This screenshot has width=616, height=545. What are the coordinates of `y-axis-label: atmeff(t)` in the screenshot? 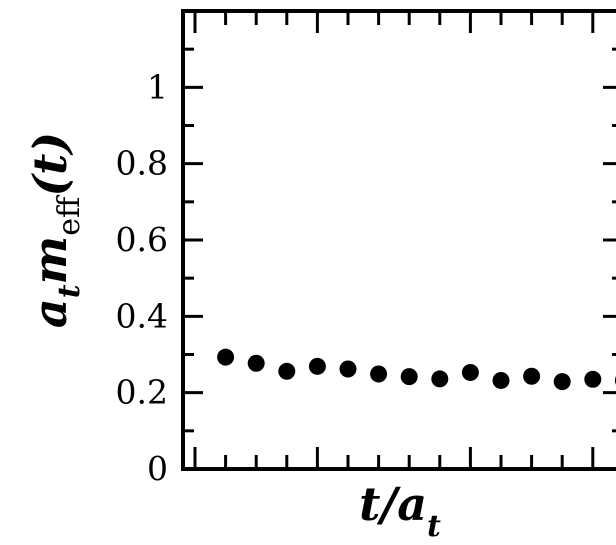 It's located at (55, 230).